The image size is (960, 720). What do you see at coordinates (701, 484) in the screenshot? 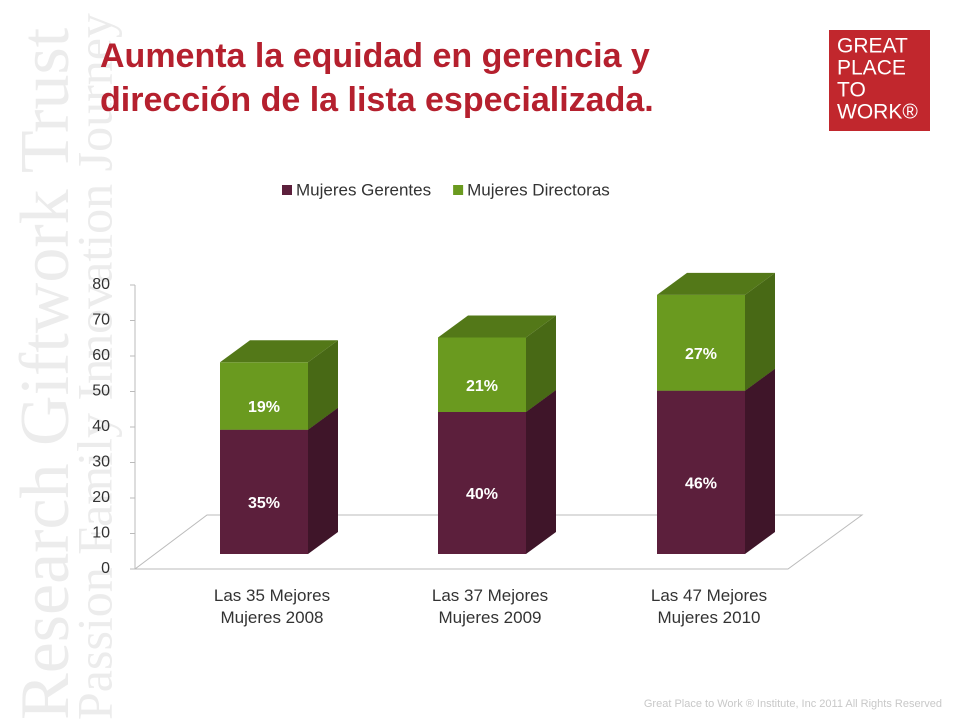
I see `value-label: 46%` at bounding box center [701, 484].